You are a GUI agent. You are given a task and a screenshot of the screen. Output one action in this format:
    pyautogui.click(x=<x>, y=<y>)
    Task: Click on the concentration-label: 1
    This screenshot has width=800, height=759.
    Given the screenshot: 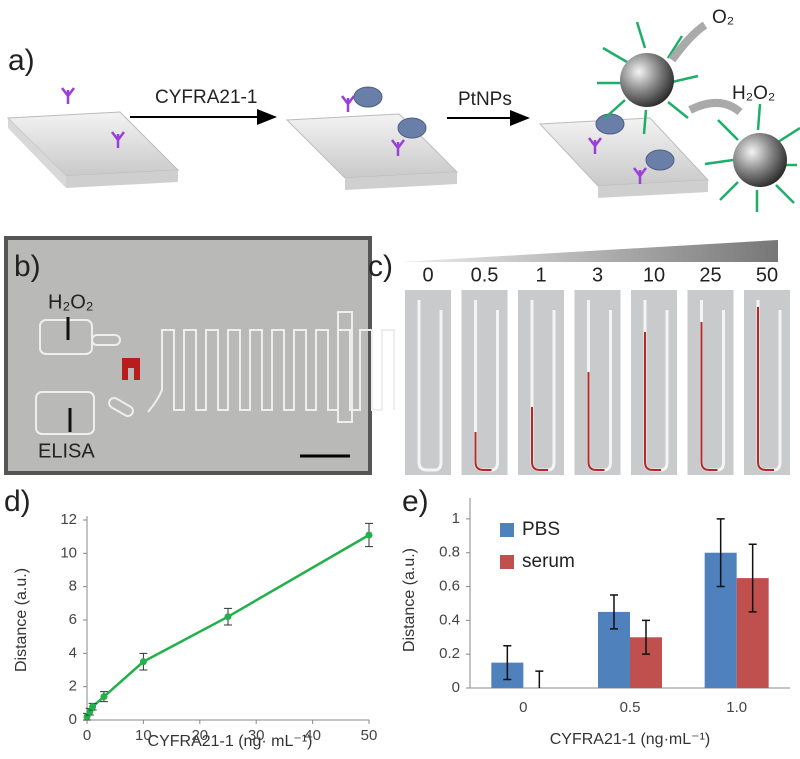 What is the action you would take?
    pyautogui.click(x=540, y=275)
    